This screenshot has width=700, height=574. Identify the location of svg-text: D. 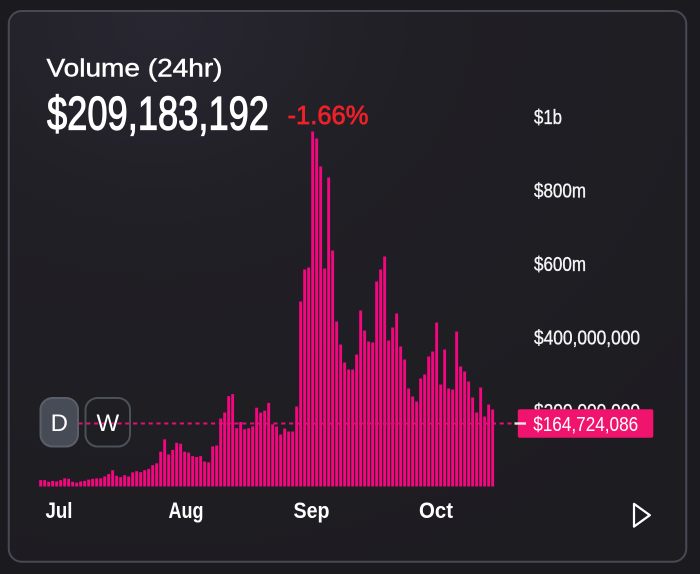
(59, 423).